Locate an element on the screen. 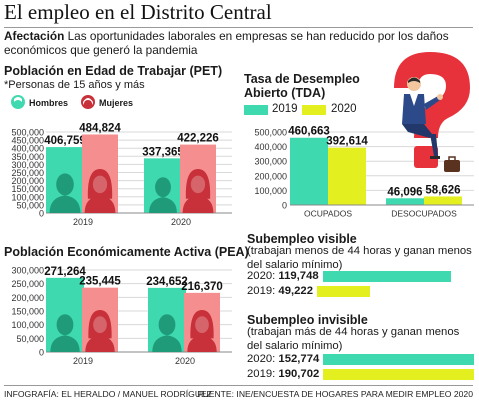 This screenshot has width=479, height=400. page-title: El empleo en el Distrito Central is located at coordinates (138, 12).